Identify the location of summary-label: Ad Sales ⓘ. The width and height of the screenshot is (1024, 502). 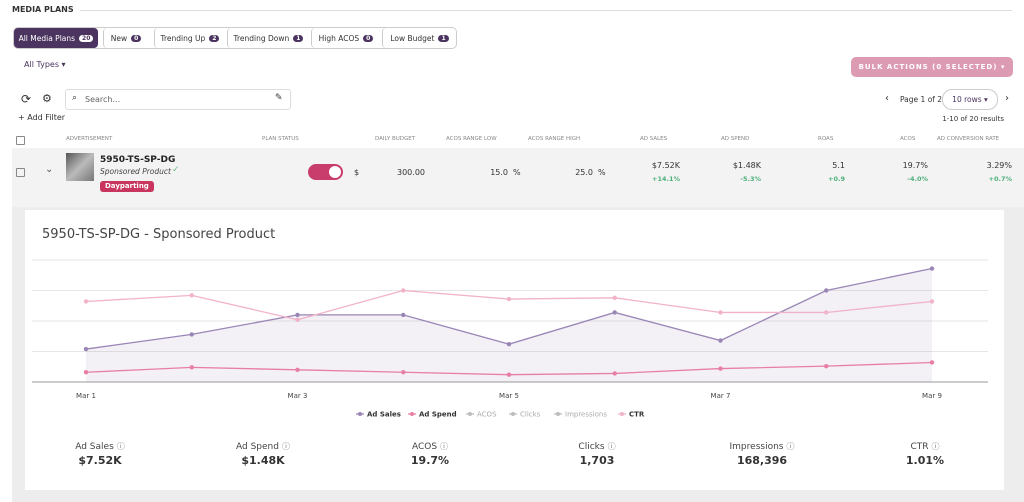
(100, 446).